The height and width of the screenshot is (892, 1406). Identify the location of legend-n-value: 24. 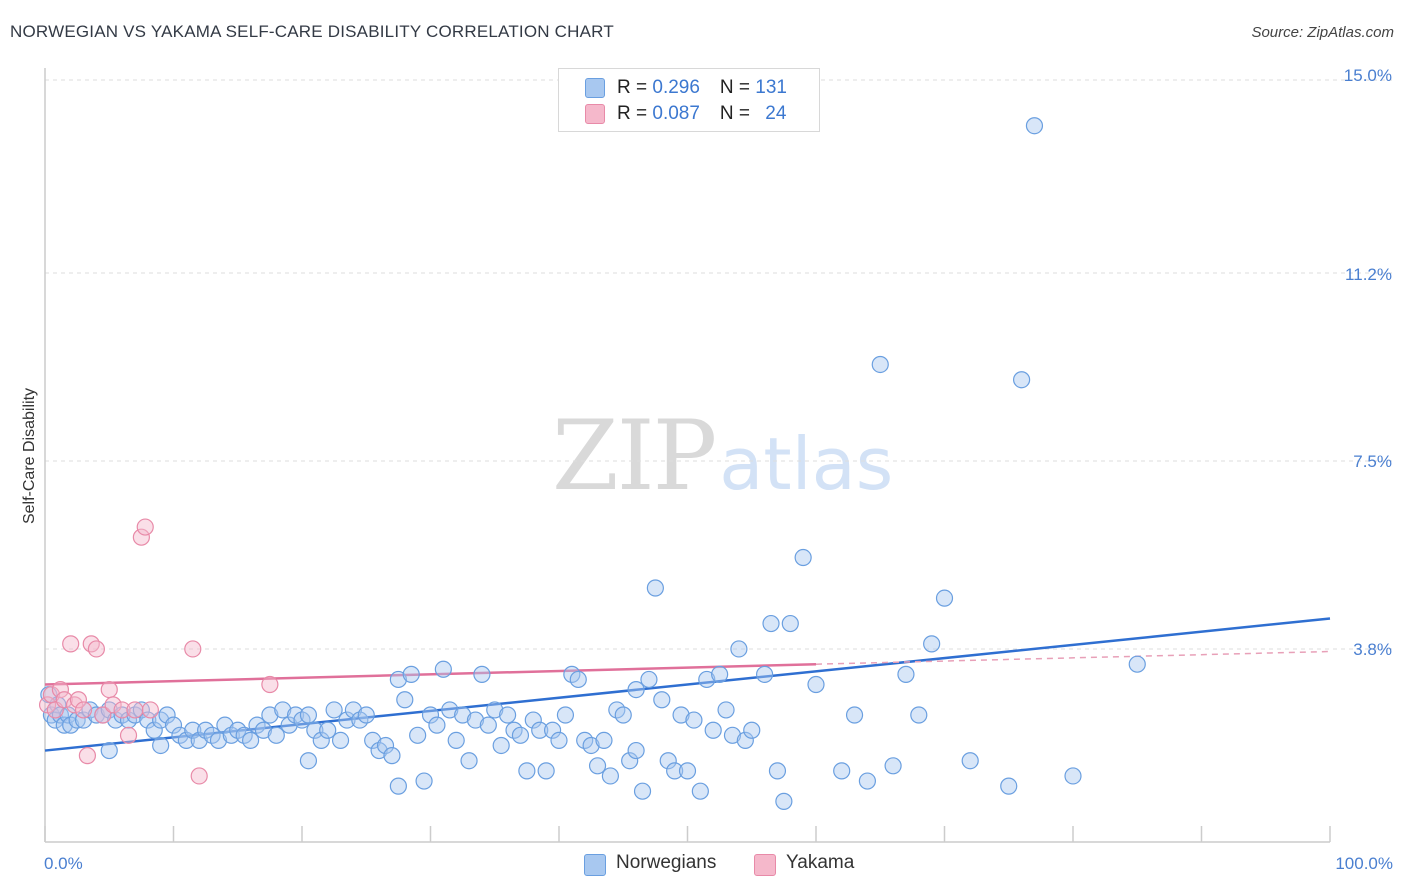
(776, 113).